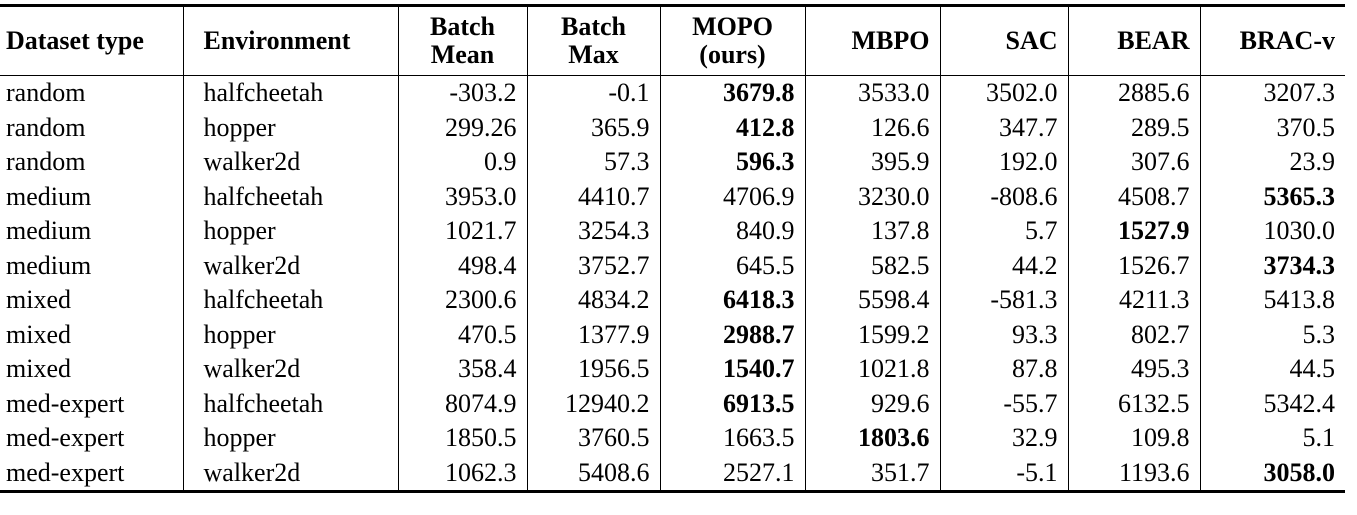 This screenshot has width=1357, height=515. I want to click on score: 5365.3, so click(1272, 196).